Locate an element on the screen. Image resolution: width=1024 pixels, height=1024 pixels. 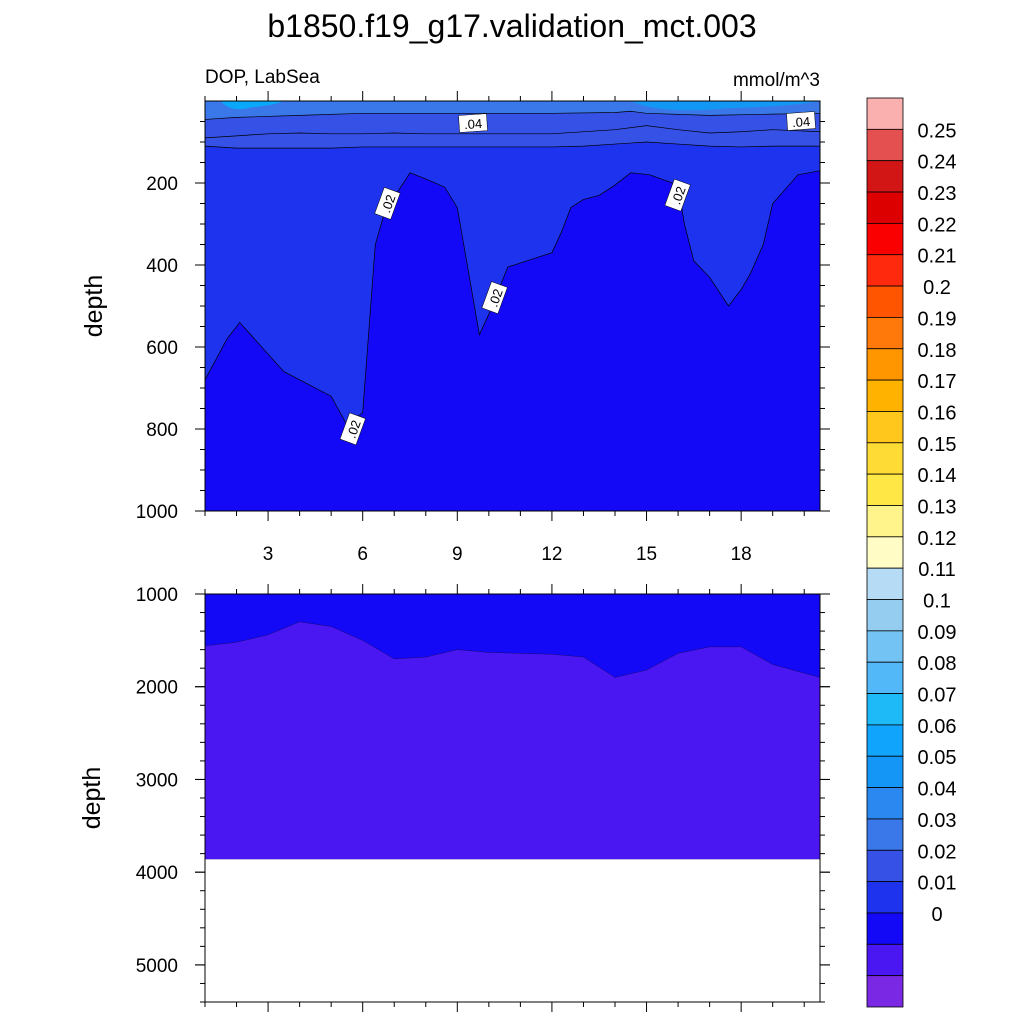
colorbar-label: 0.24 is located at coordinates (937, 163).